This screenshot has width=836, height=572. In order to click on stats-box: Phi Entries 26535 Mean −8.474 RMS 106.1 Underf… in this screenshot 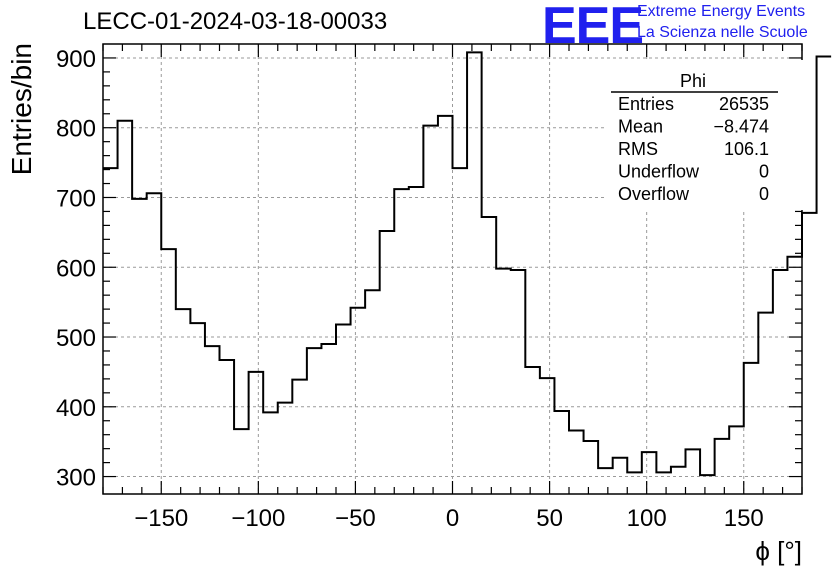, I will do `click(706, 135)`.